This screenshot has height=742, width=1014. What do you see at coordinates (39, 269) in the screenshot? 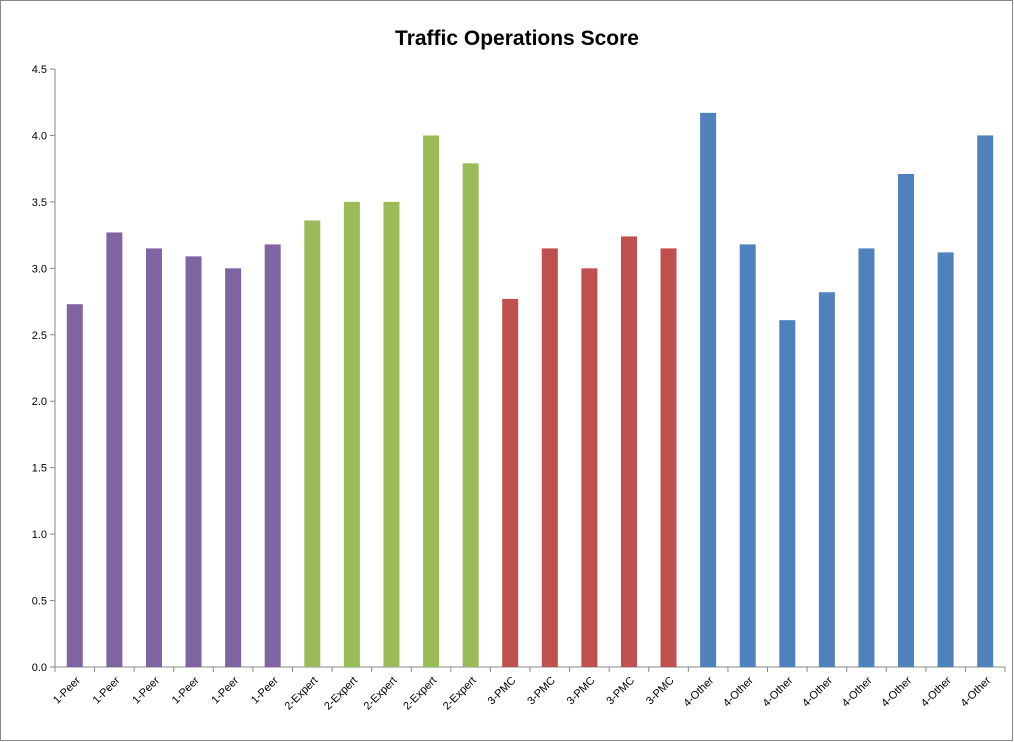
I see `y-tick-label: 3.0` at bounding box center [39, 269].